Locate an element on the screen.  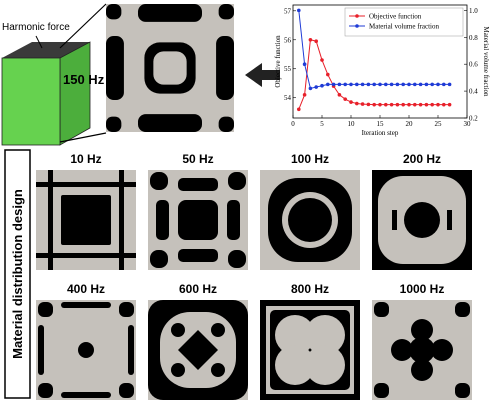
cube-front is located at coordinates (31, 101).